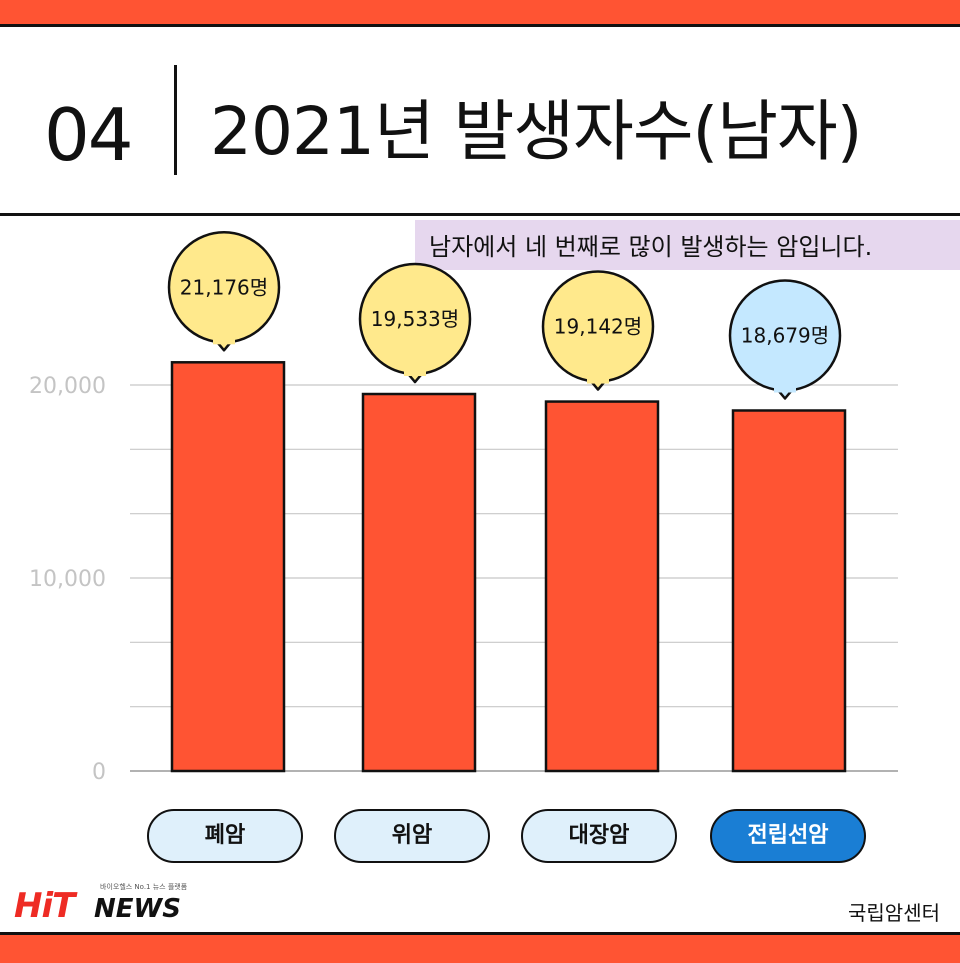 Image resolution: width=960 pixels, height=963 pixels. I want to click on category-pill-0: 폐암, so click(225, 836).